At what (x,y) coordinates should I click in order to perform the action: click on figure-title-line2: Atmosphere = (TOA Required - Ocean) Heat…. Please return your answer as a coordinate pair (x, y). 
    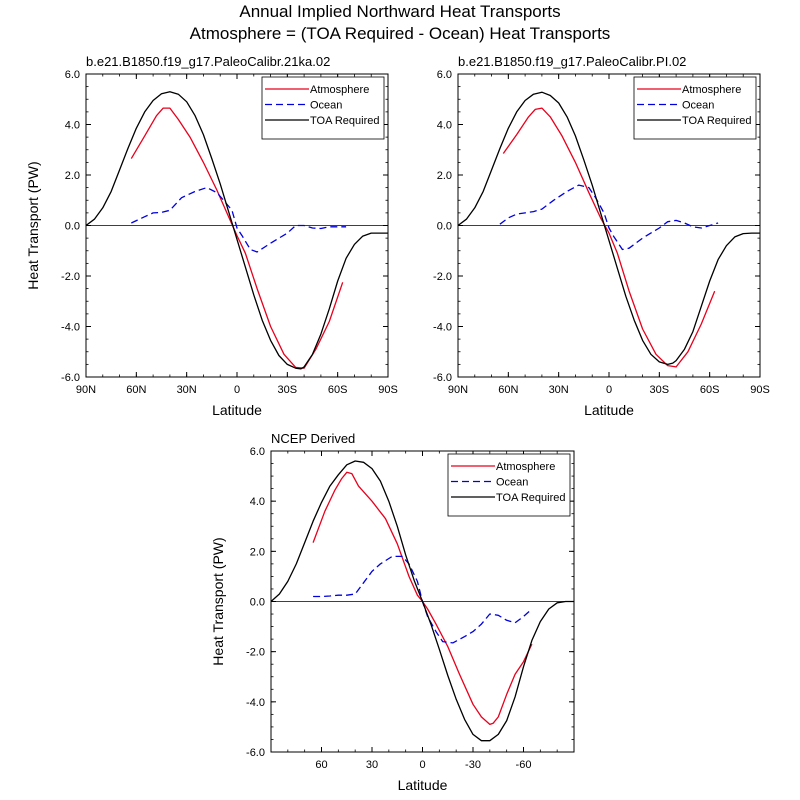
    Looking at the image, I should click on (400, 33).